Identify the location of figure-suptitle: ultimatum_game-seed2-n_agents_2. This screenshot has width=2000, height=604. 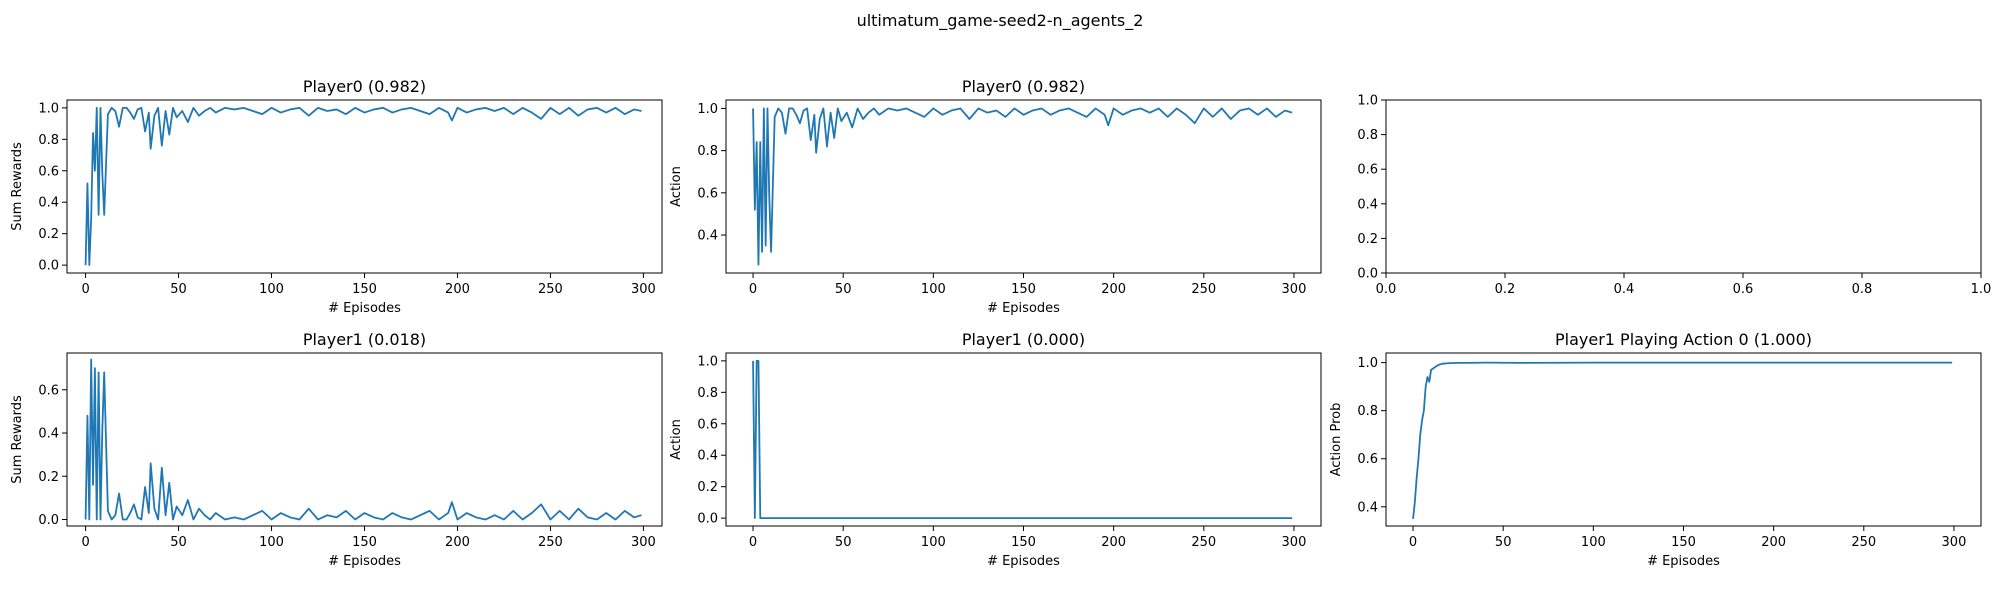
(1000, 21).